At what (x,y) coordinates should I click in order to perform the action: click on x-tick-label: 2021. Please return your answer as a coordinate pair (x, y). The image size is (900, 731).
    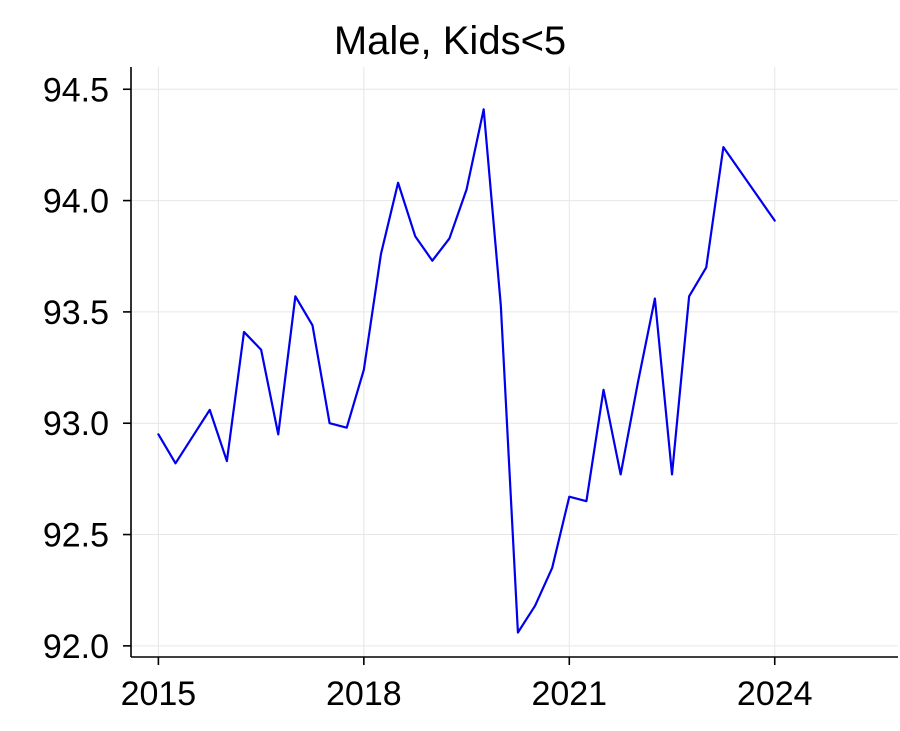
    Looking at the image, I should click on (569, 694).